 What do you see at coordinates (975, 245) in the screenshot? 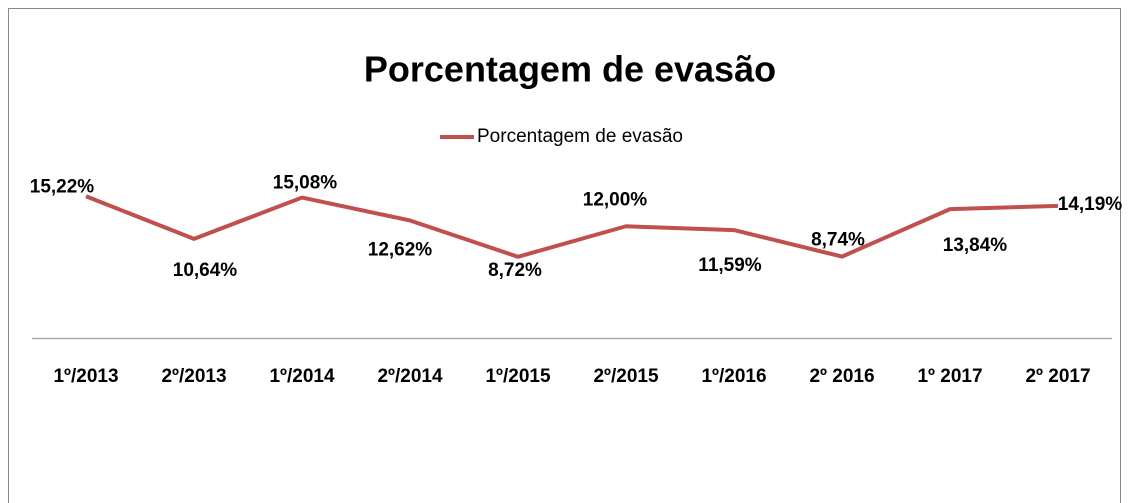
I see `data-label: 13,84%` at bounding box center [975, 245].